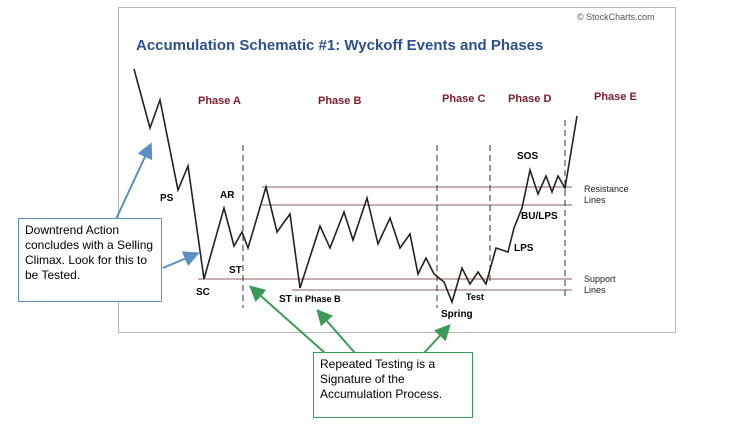 The width and height of the screenshot is (750, 424). I want to click on phase-d-label: Phase D, so click(530, 99).